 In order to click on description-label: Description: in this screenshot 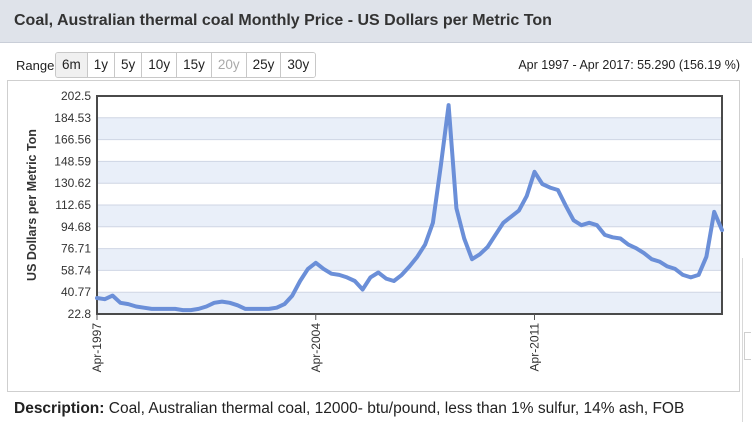, I will do `click(59, 408)`.